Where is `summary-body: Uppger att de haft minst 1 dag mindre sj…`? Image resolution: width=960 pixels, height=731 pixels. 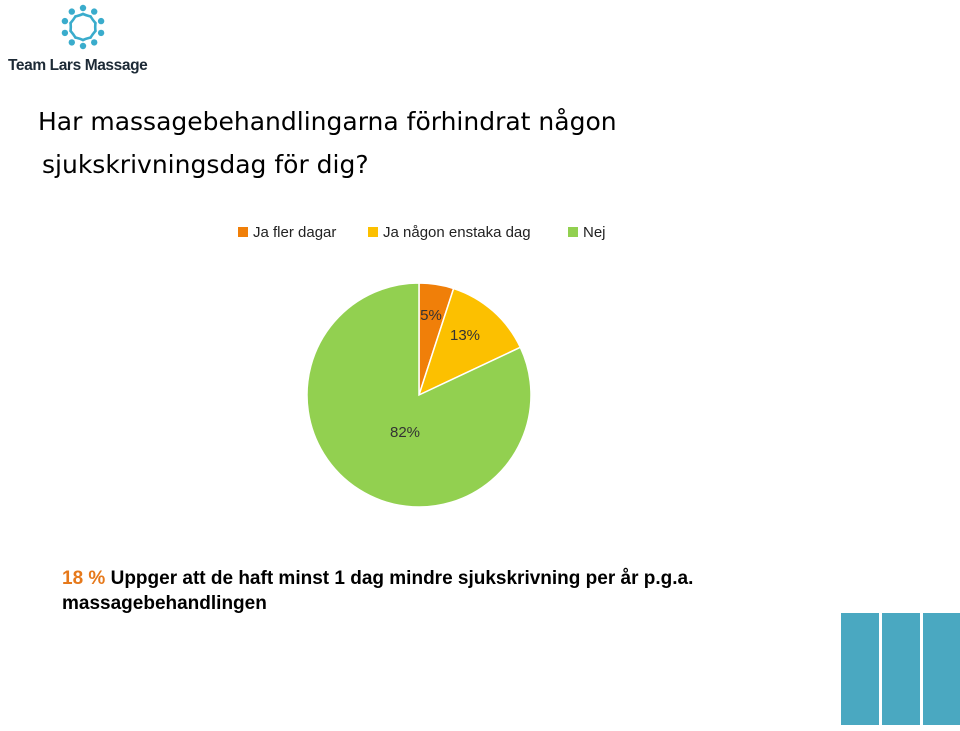
summary-body: Uppger att de haft minst 1 dag mindre sj… is located at coordinates (378, 591).